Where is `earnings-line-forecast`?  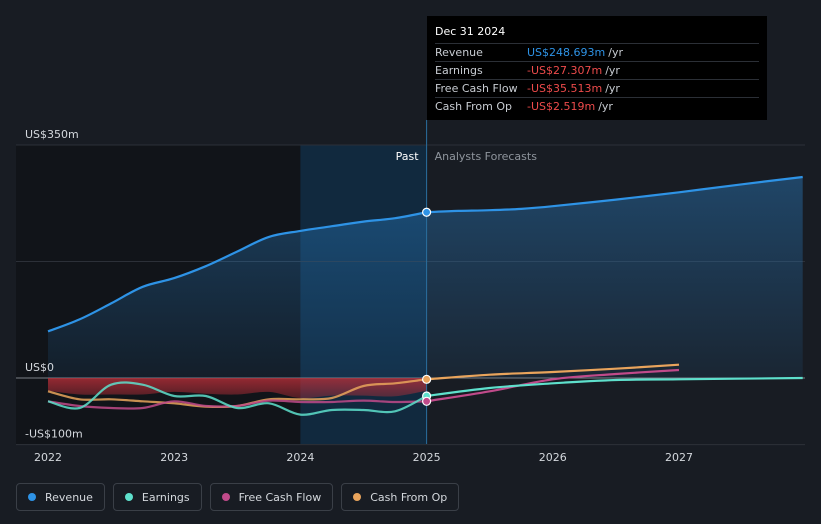 earnings-line-forecast is located at coordinates (614, 387).